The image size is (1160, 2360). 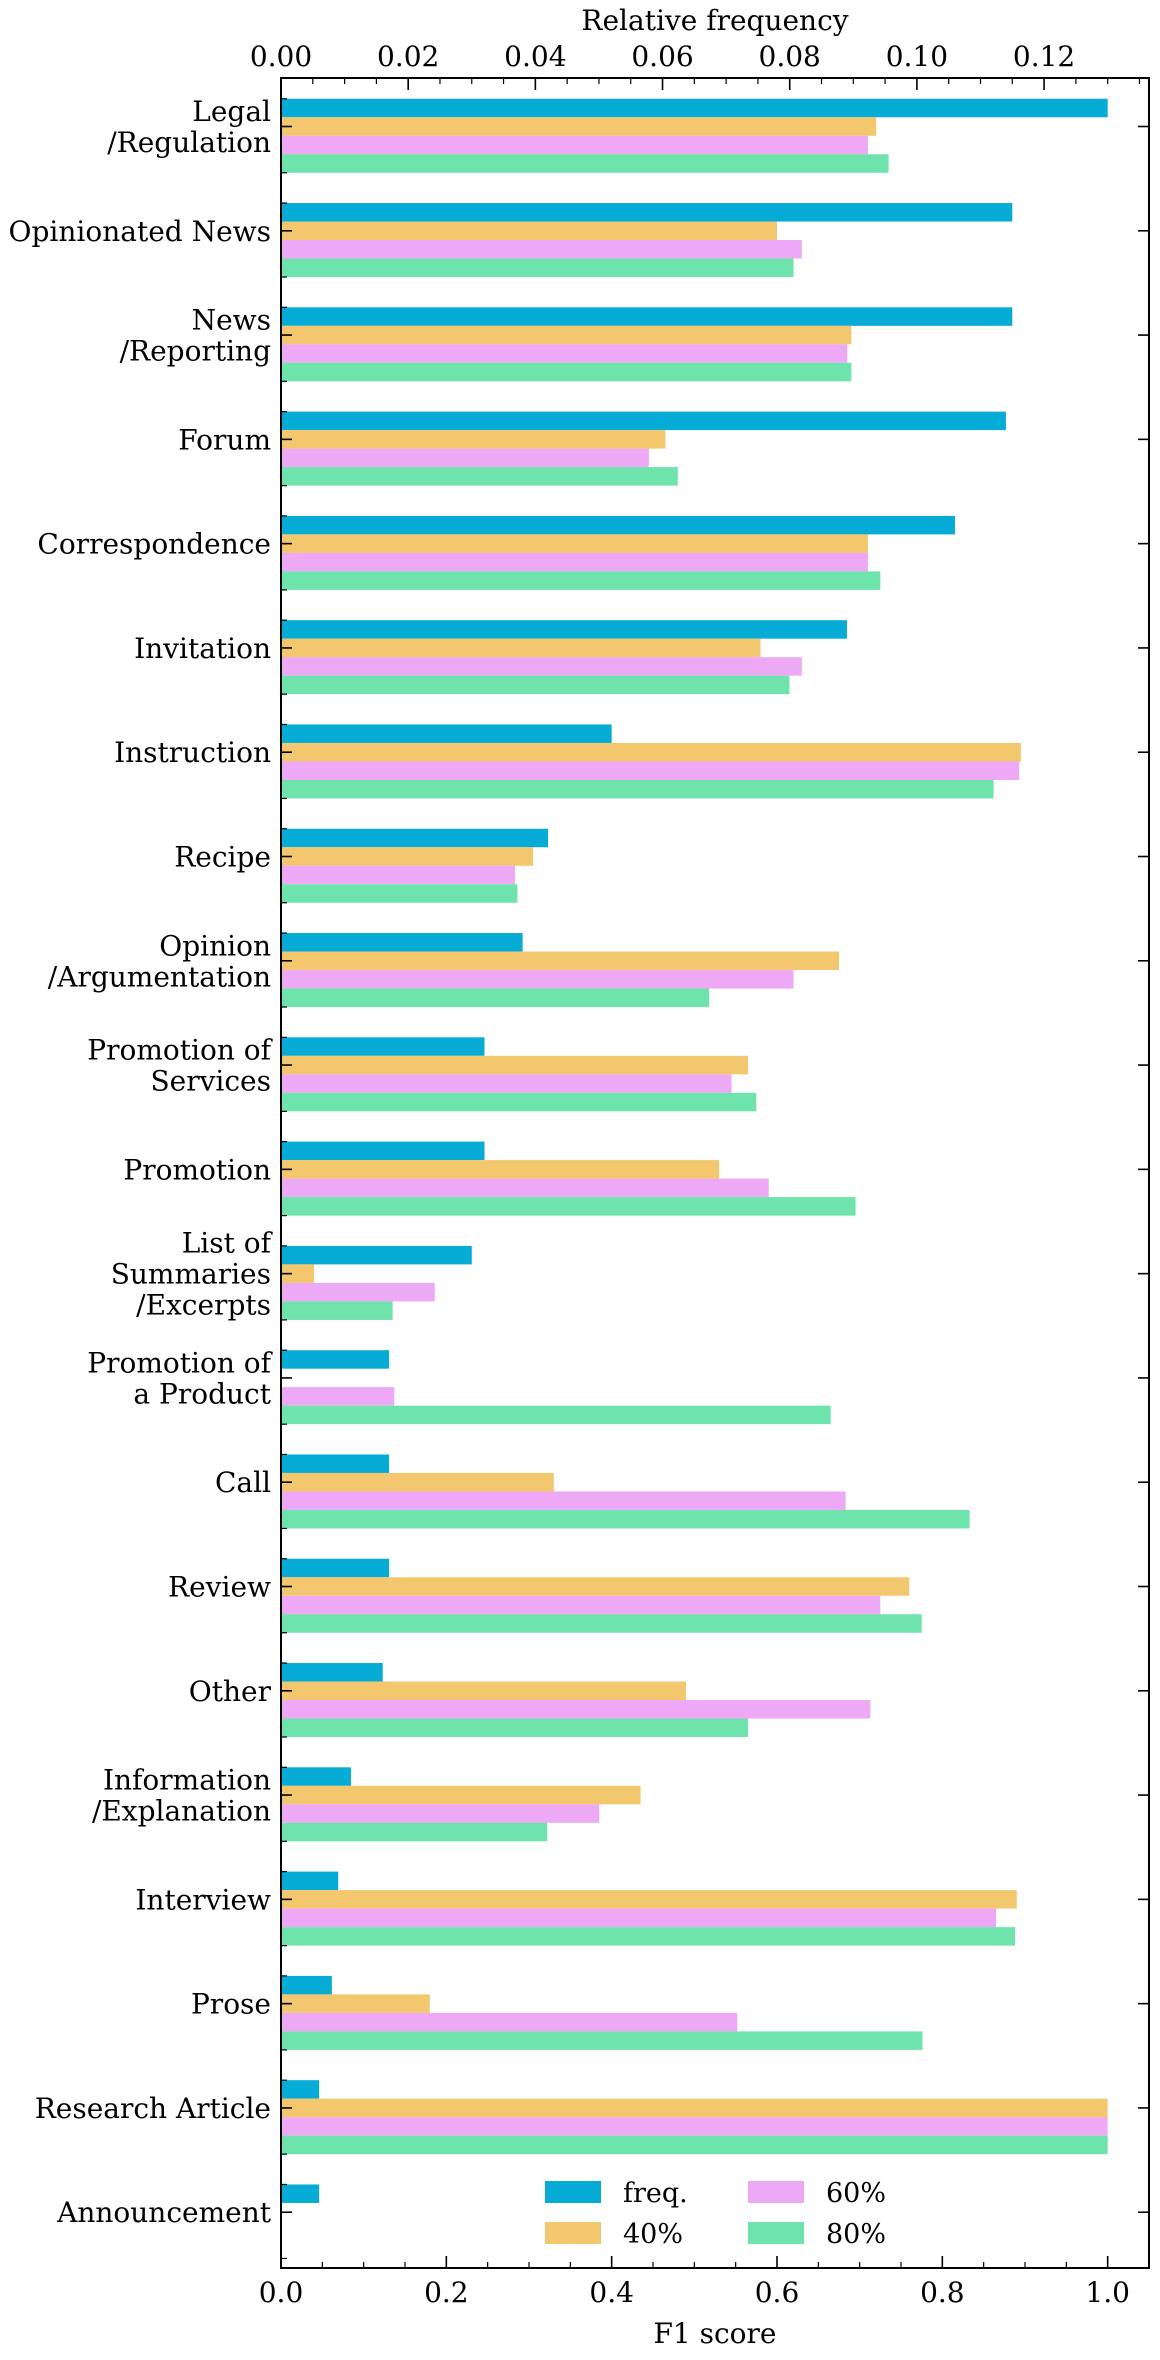 I want to click on category-label-line: Review, so click(x=219, y=1587).